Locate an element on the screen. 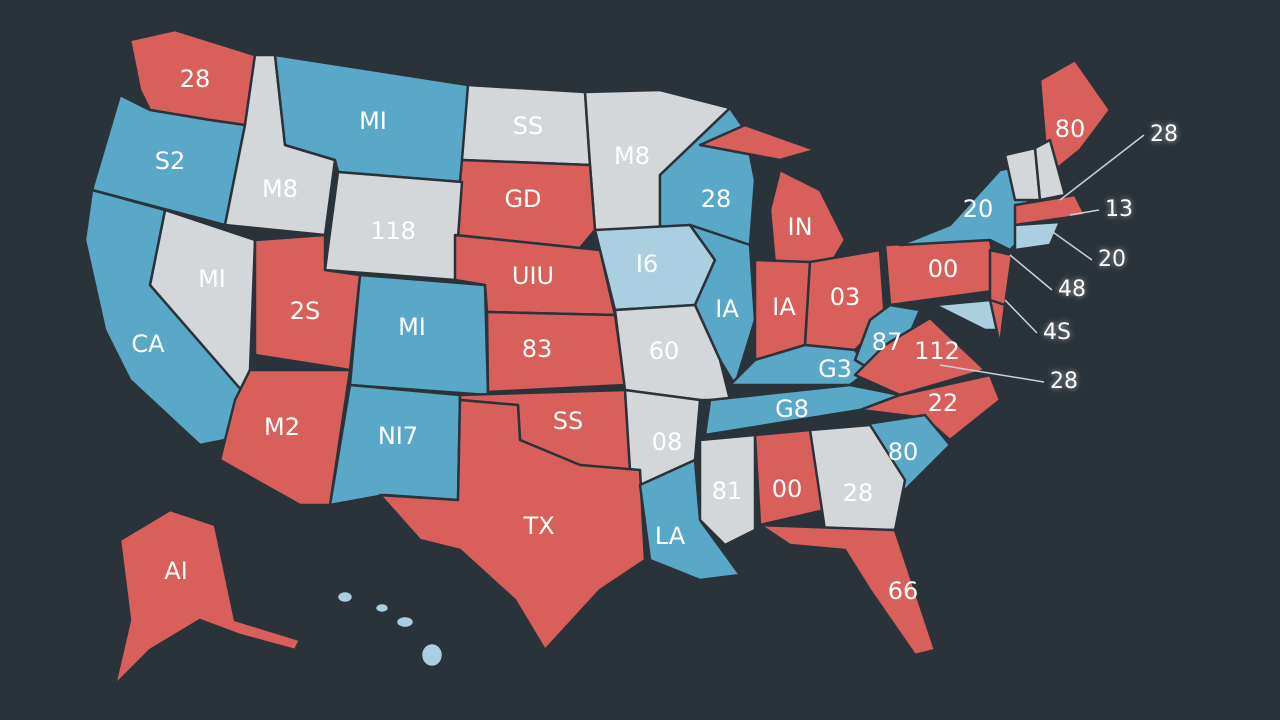  callout-label: 20 is located at coordinates (1112, 259).